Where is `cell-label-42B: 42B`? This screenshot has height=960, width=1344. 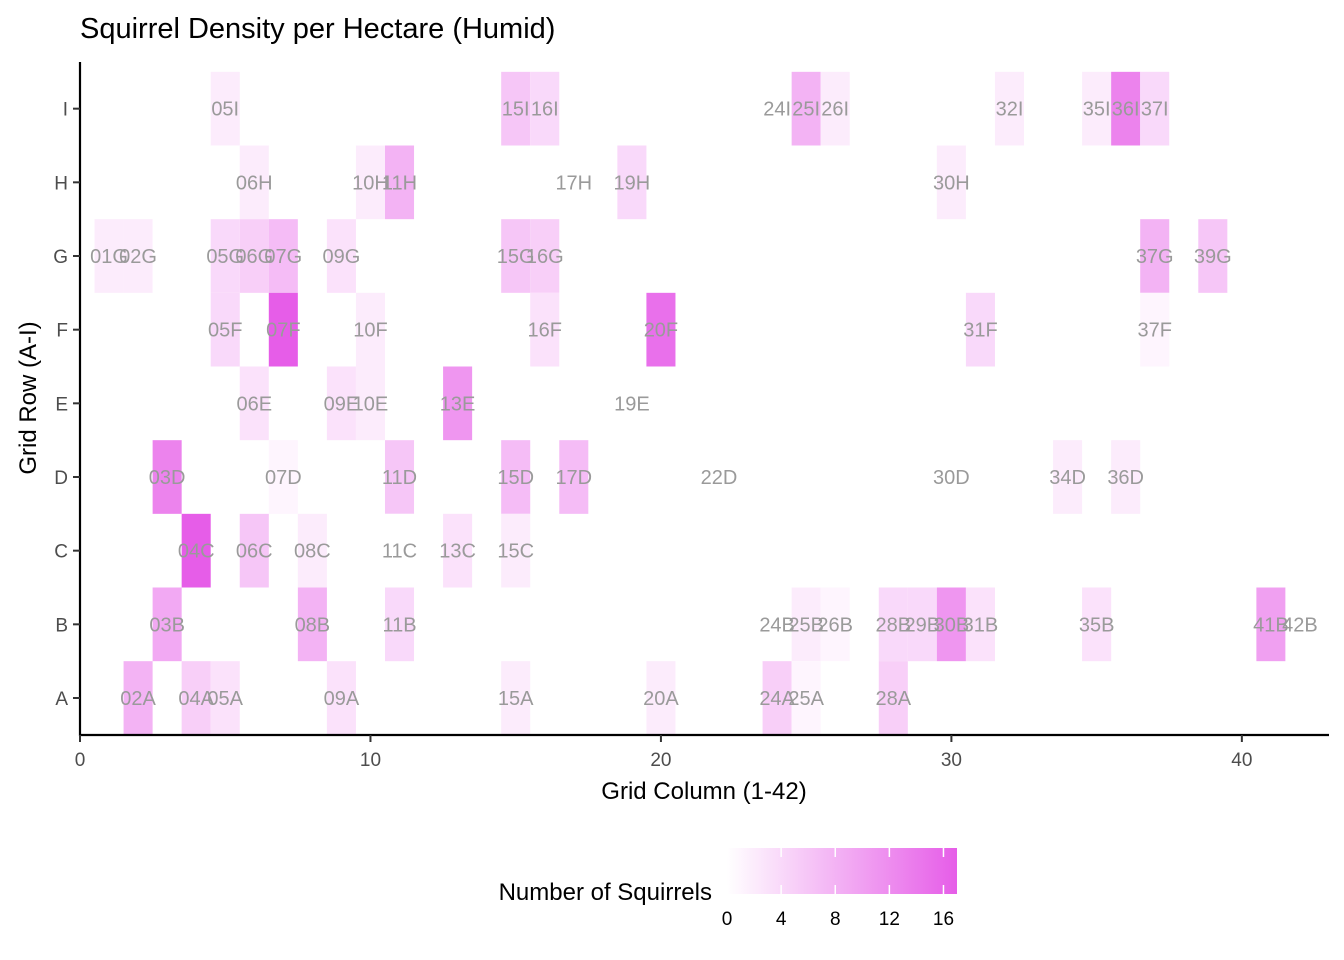
cell-label-42B: 42B is located at coordinates (1300, 625).